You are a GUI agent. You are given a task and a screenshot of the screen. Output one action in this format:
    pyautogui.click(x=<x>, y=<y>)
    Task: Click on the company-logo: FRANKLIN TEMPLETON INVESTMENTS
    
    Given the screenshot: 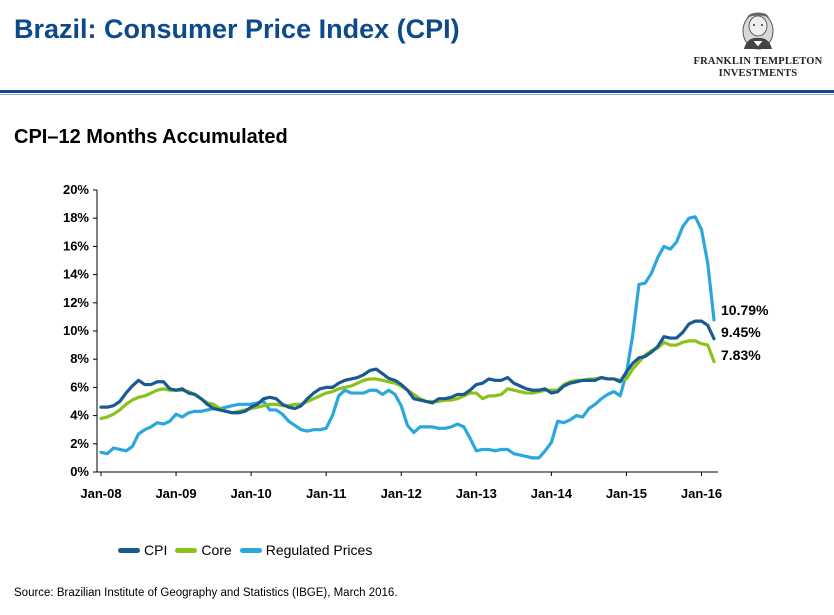 What is the action you would take?
    pyautogui.click(x=758, y=51)
    